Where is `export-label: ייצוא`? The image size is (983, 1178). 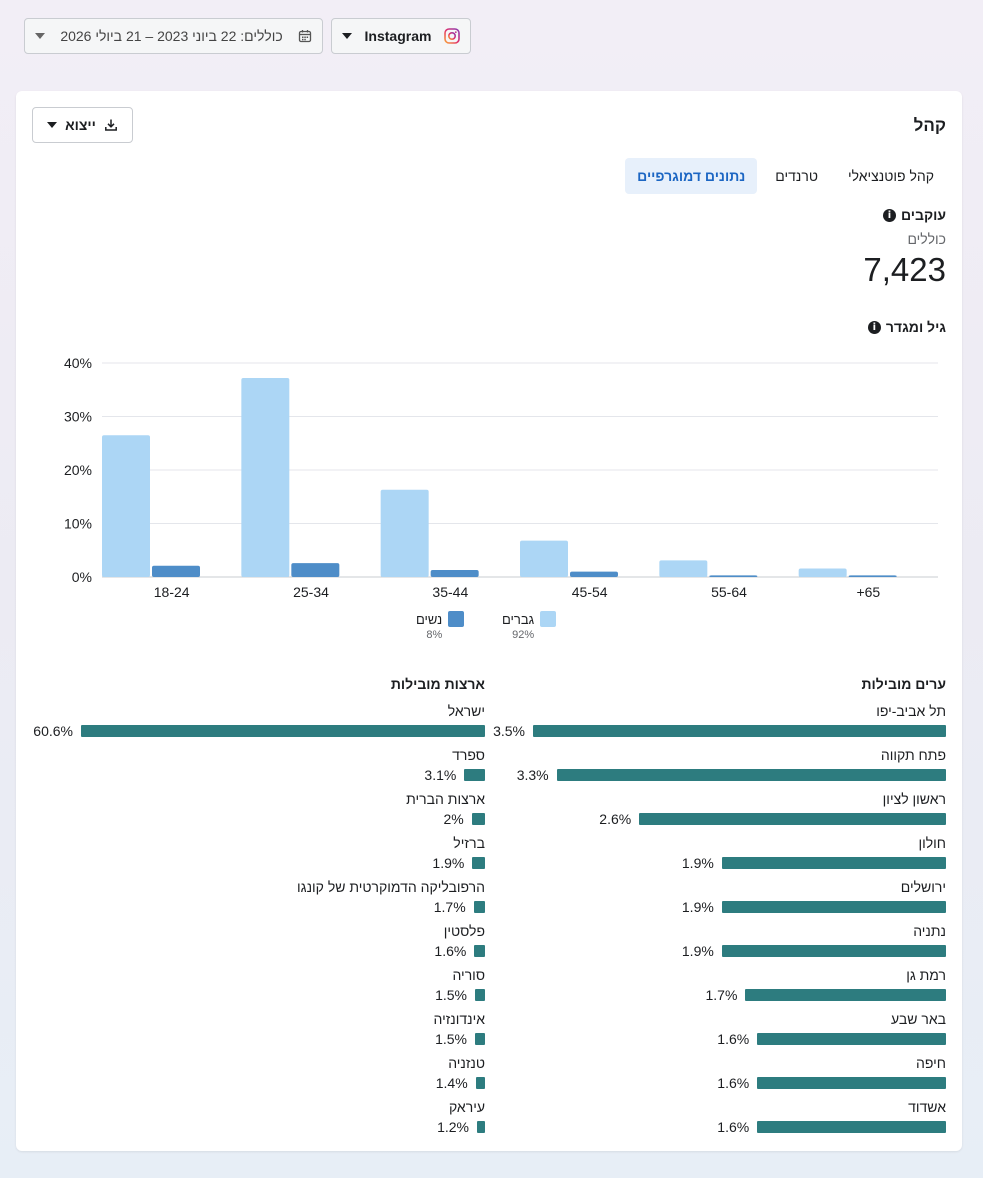
export-label: ייצוא is located at coordinates (80, 125).